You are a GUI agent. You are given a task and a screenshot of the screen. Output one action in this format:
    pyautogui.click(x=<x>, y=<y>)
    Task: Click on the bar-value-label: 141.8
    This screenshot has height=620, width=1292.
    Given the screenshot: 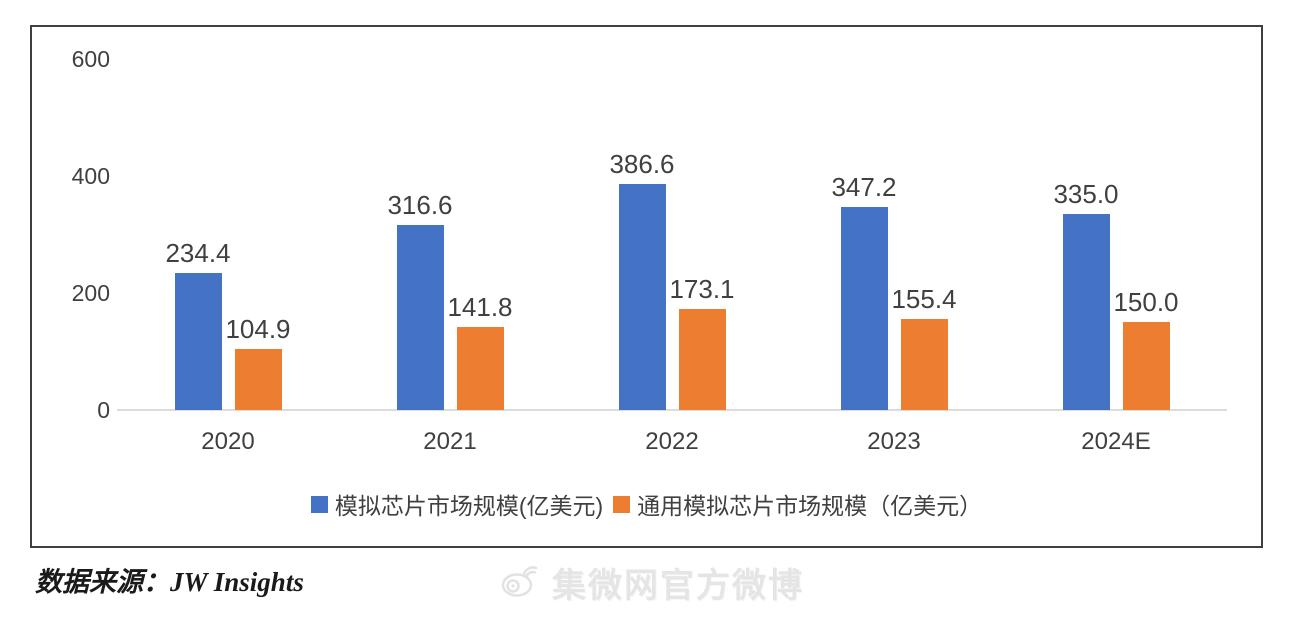 What is the action you would take?
    pyautogui.click(x=480, y=307)
    